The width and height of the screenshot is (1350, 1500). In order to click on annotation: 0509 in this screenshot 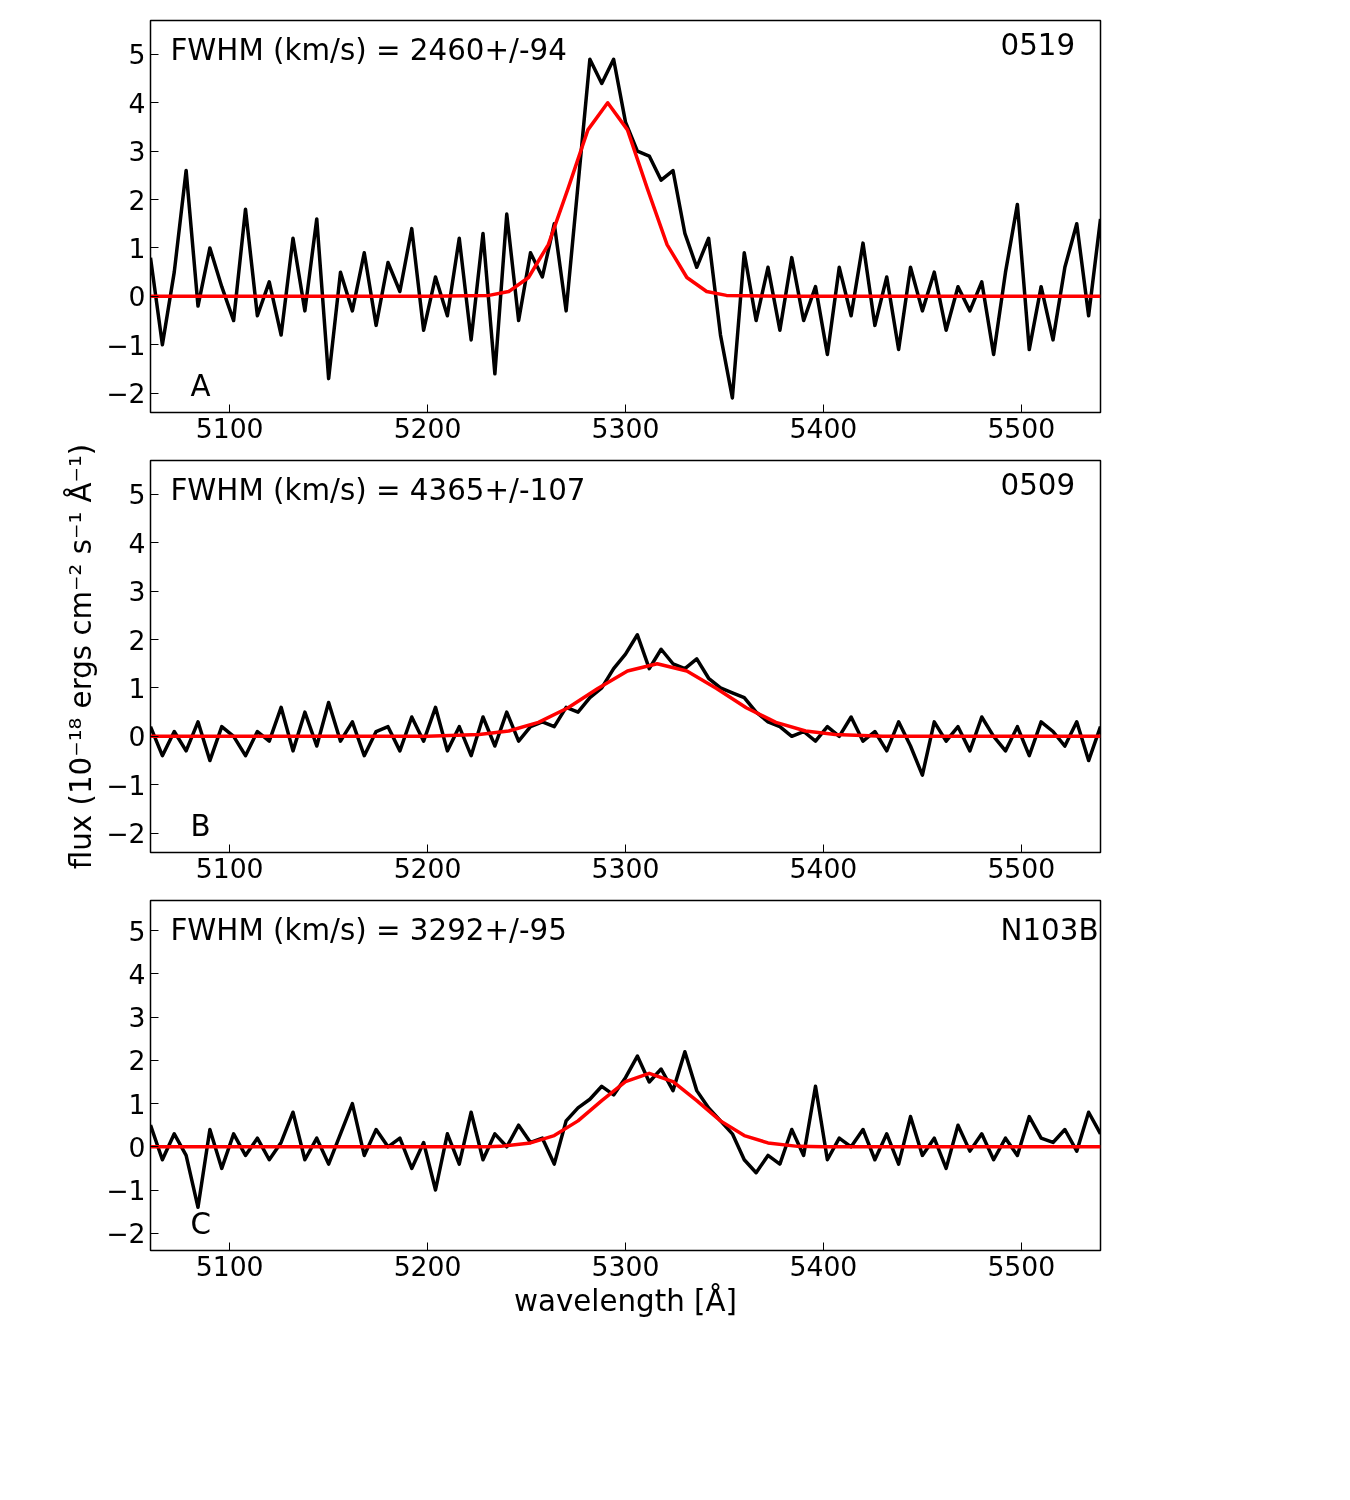, I will do `click(1038, 484)`.